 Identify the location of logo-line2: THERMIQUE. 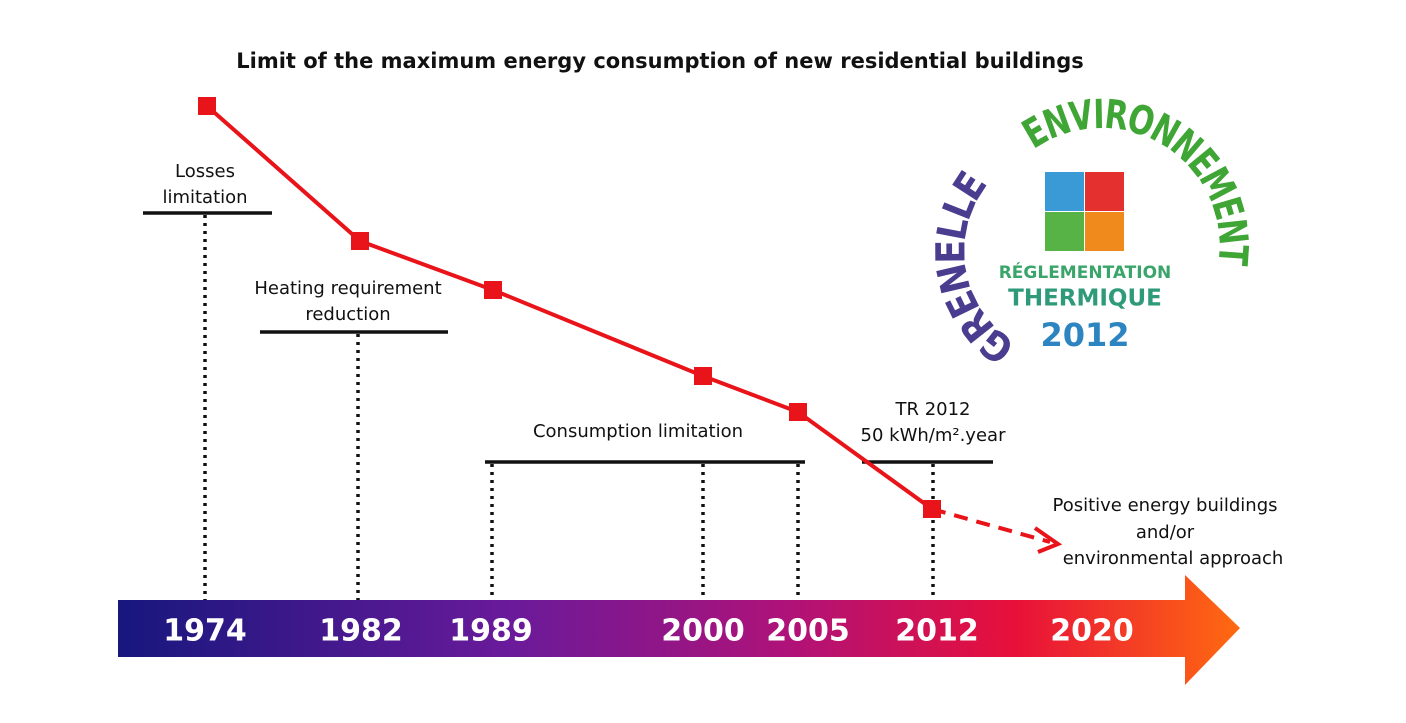
(1085, 299).